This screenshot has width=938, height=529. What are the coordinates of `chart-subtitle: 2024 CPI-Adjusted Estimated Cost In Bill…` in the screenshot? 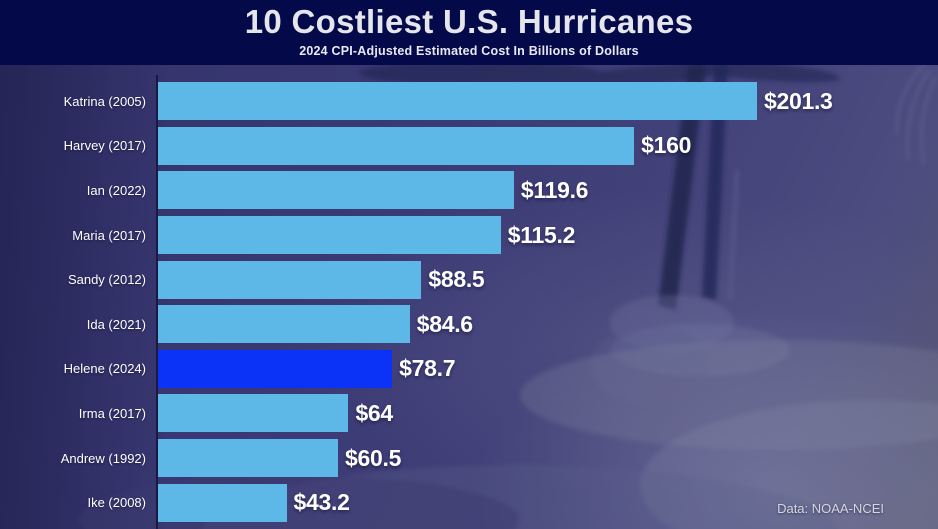 It's located at (469, 51).